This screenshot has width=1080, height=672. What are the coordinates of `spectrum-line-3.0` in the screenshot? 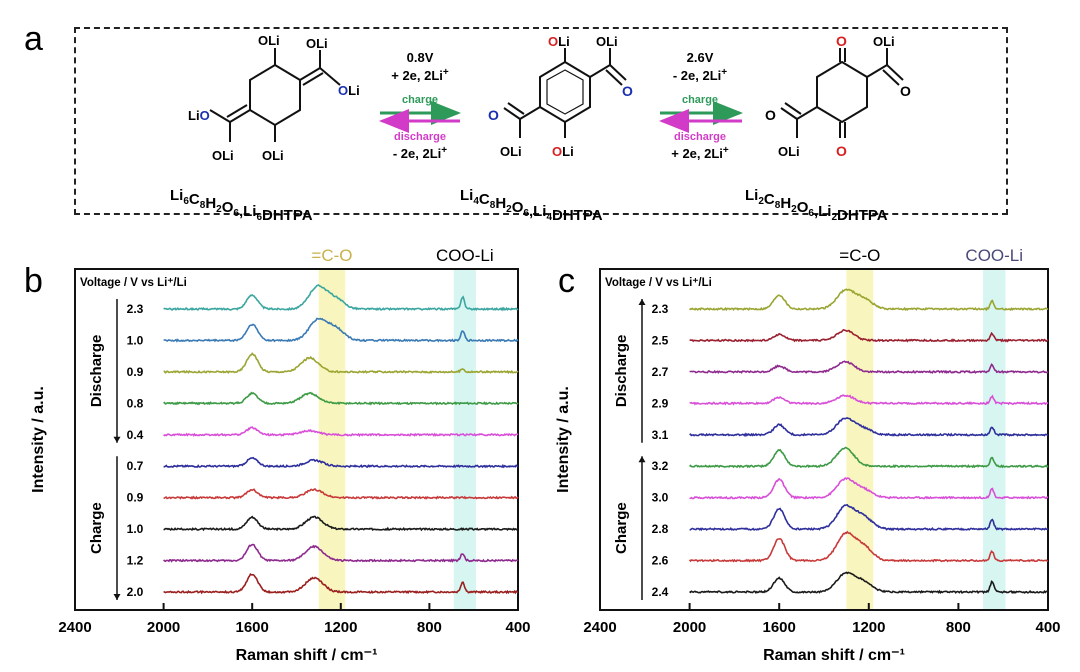 It's located at (869, 488).